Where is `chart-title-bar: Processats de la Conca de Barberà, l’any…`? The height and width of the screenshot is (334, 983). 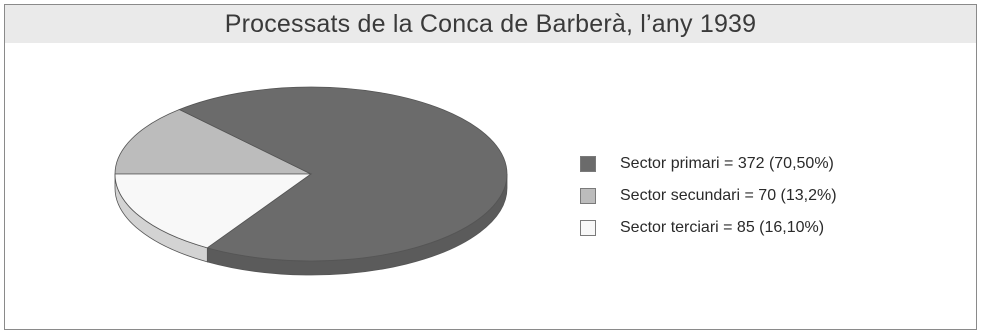
chart-title-bar: Processats de la Conca de Barberà, l’any… is located at coordinates (490, 24).